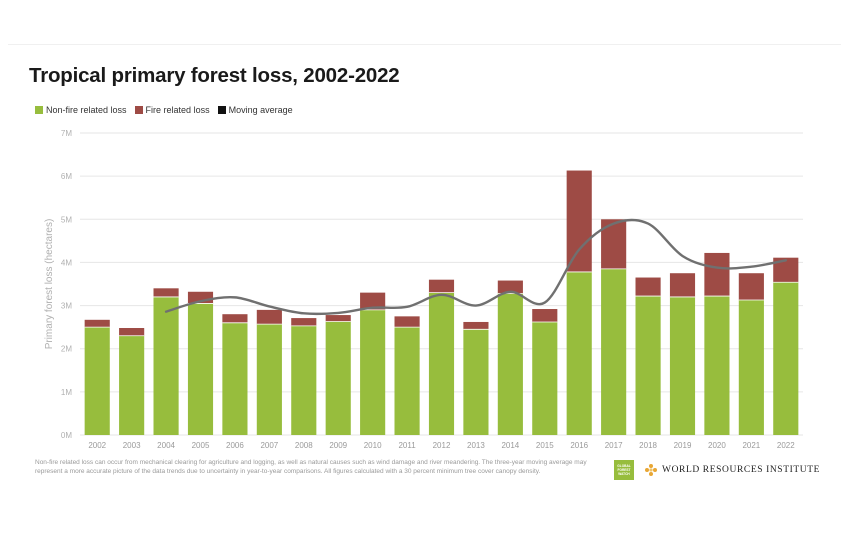 This screenshot has width=843, height=542. I want to click on x-tick-label: 2016, so click(579, 445).